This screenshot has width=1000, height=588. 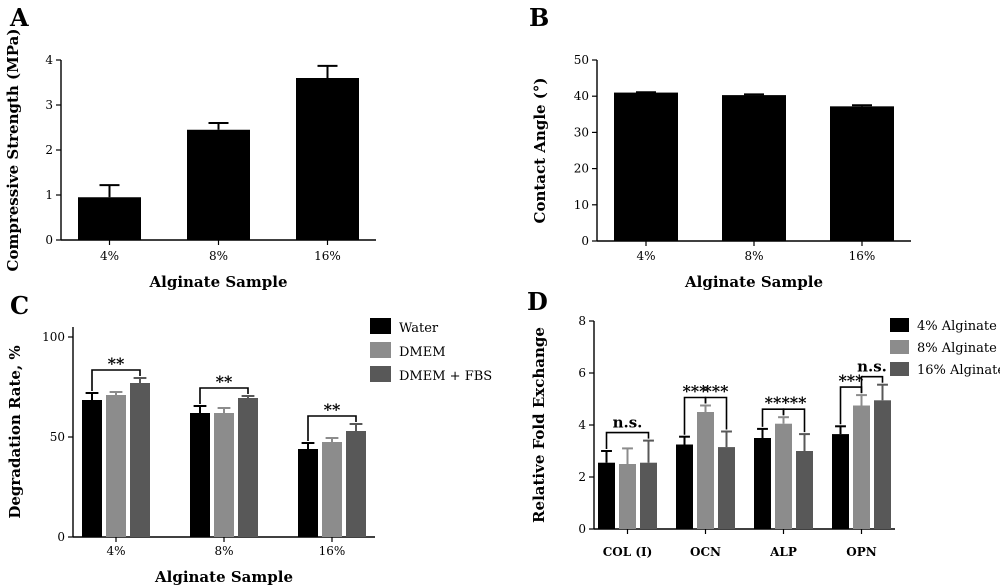 I want to click on category-label: ALP, so click(x=783, y=552).